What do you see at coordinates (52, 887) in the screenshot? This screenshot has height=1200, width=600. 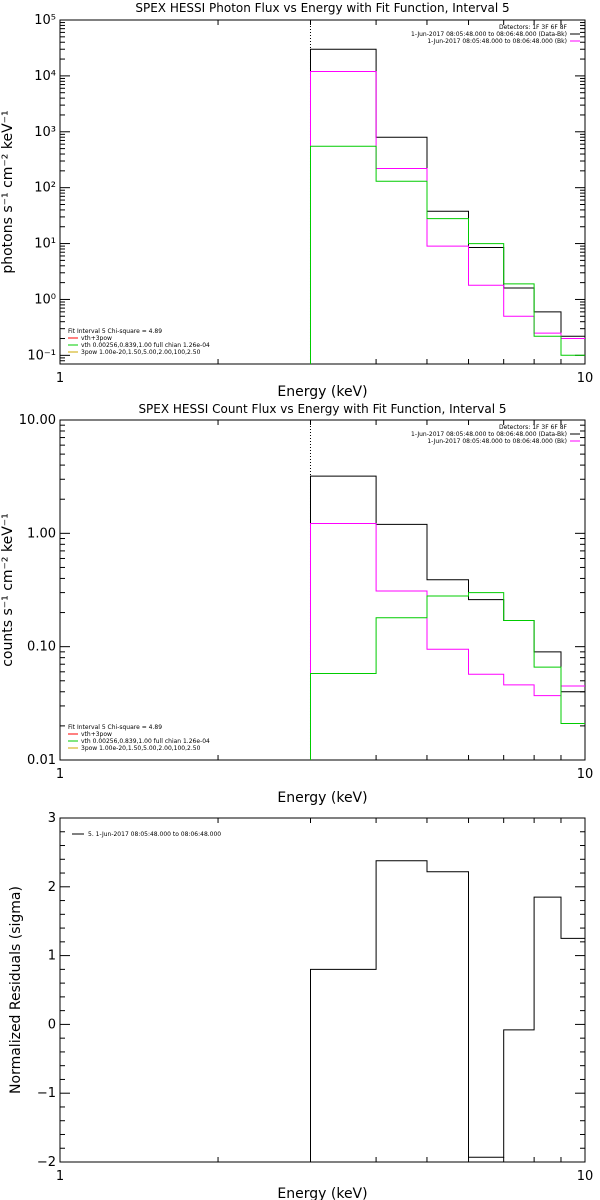 I see `panel3-y-tick-label: 2` at bounding box center [52, 887].